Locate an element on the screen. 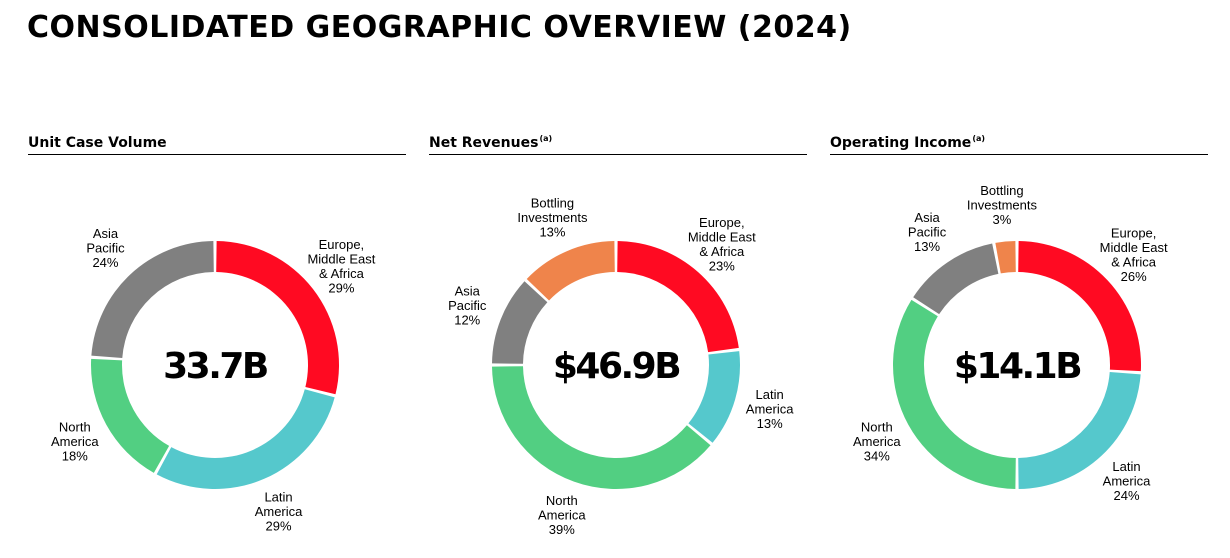  slice-label-latin-america: Latin America 24% is located at coordinates (1127, 481).